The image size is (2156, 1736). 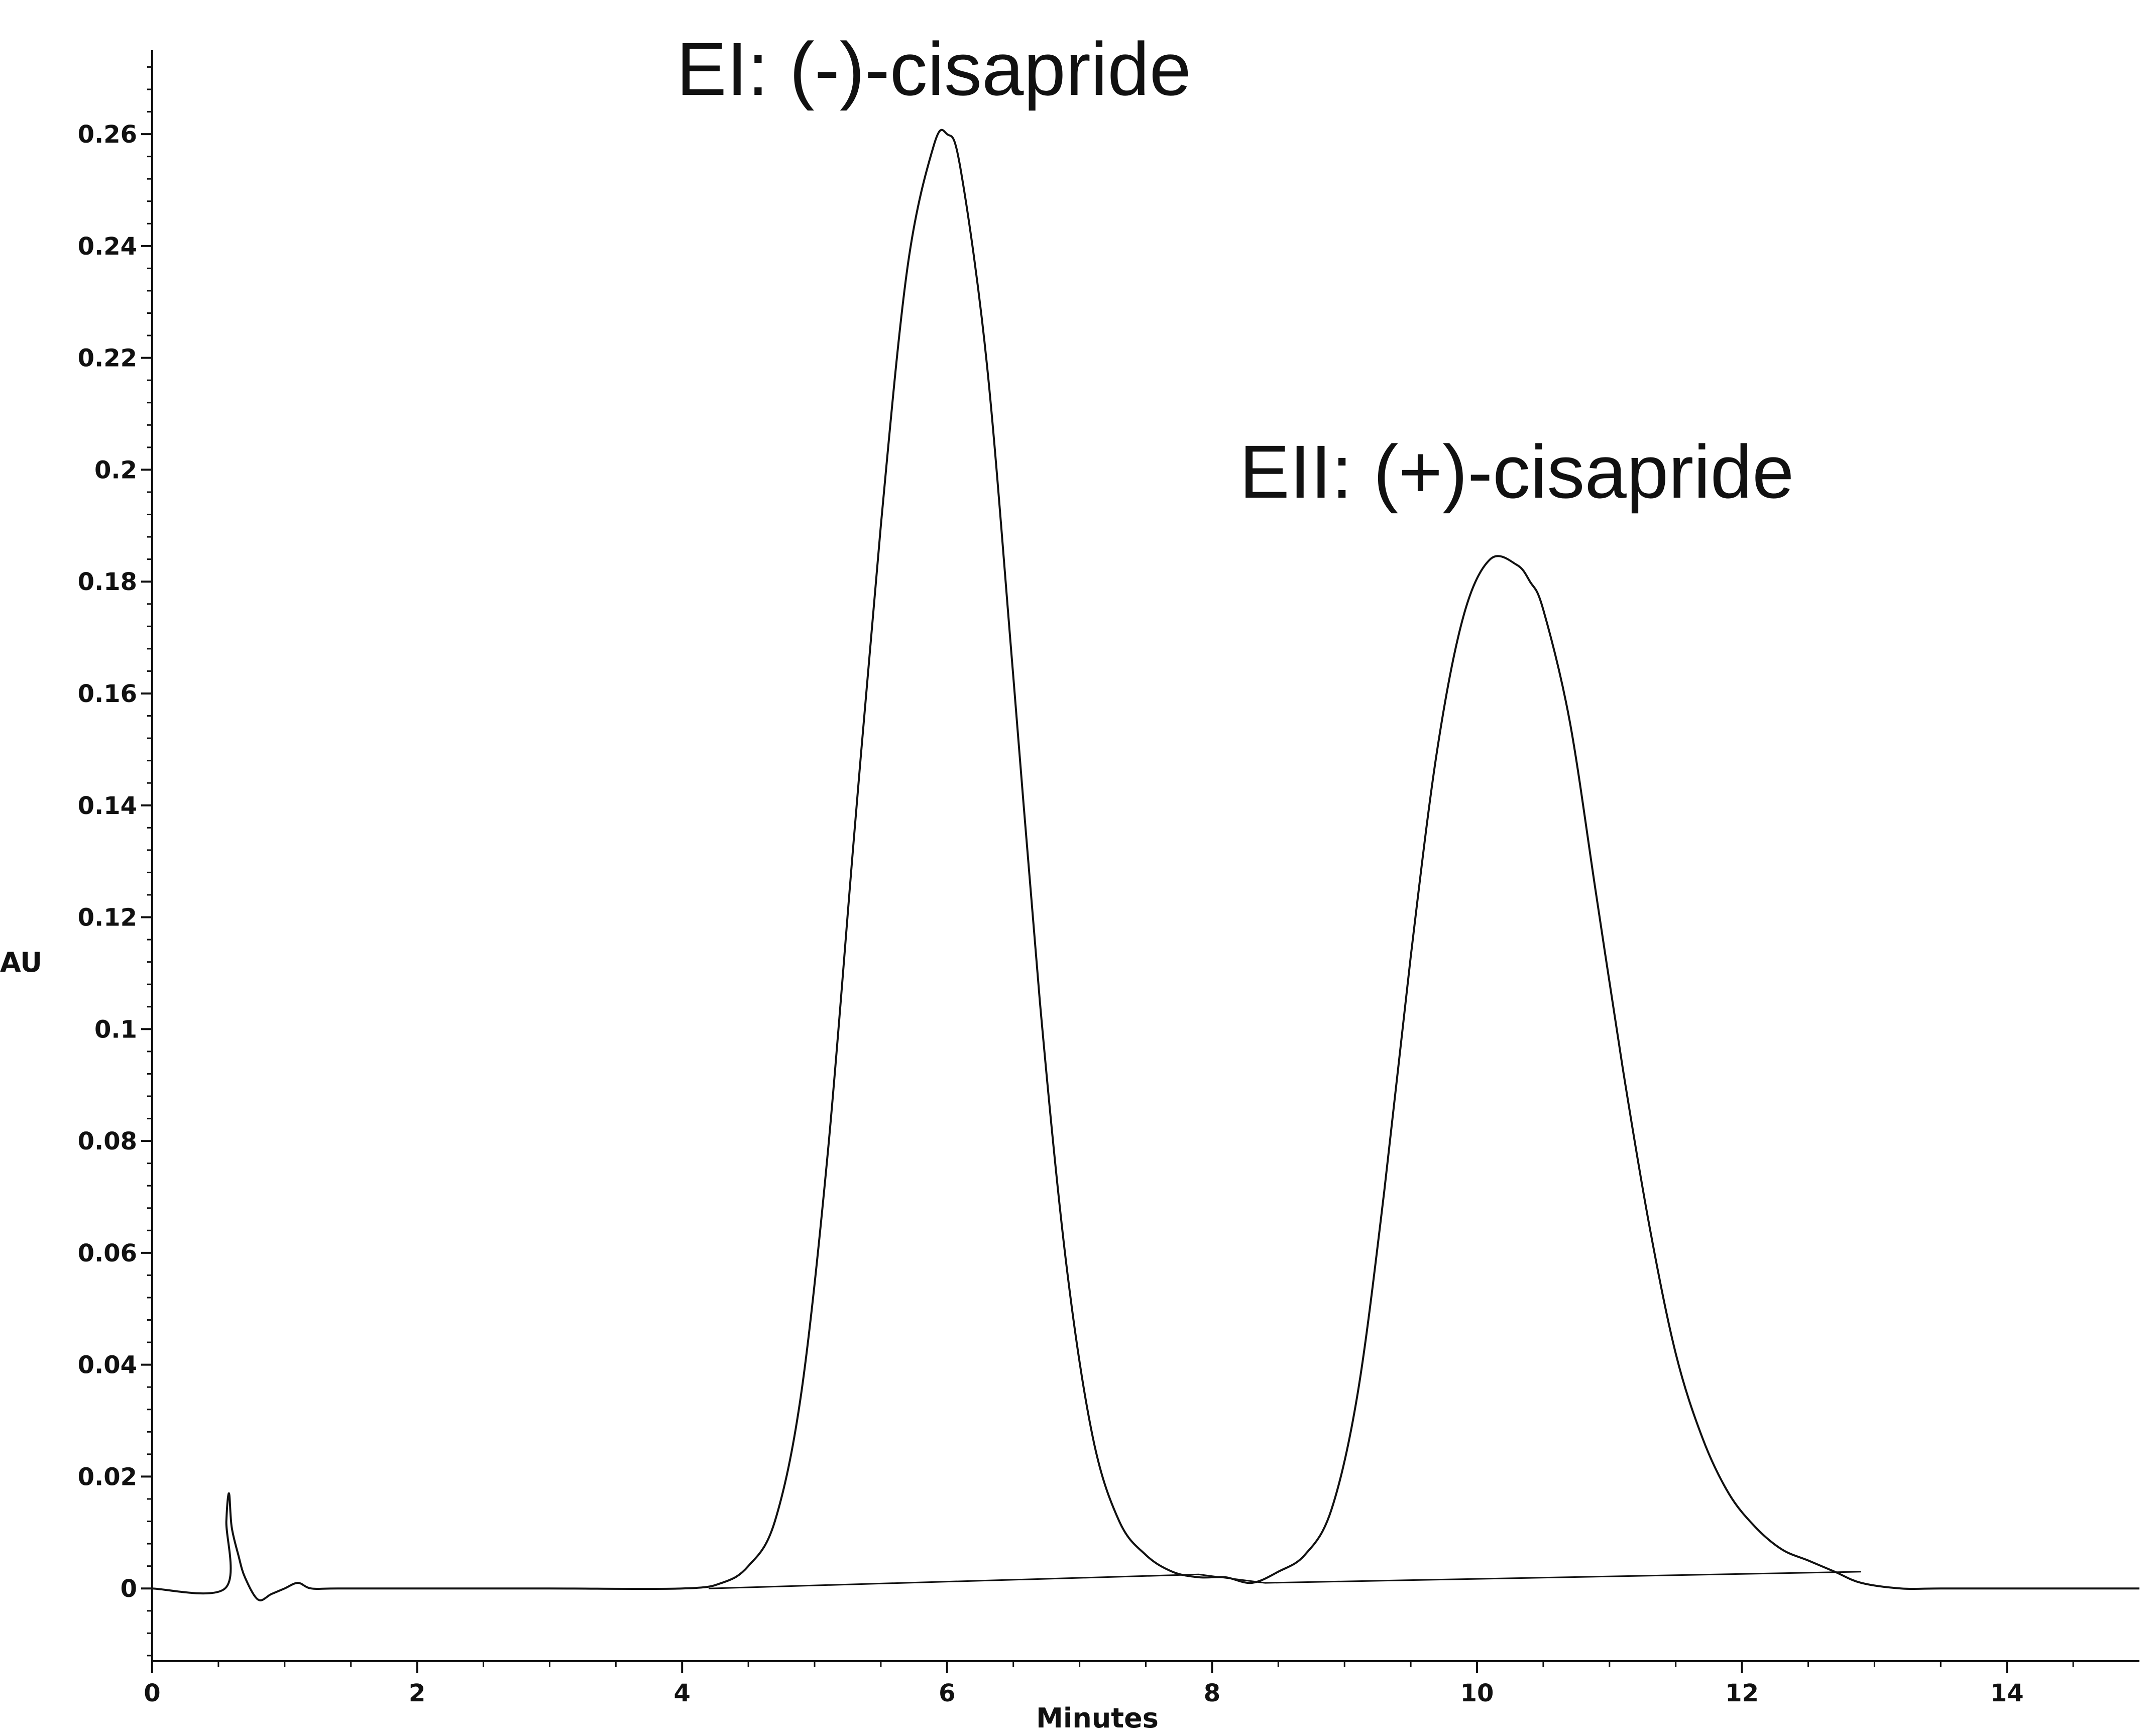 What do you see at coordinates (108, 247) in the screenshot?
I see `y-tick-label: 0.24` at bounding box center [108, 247].